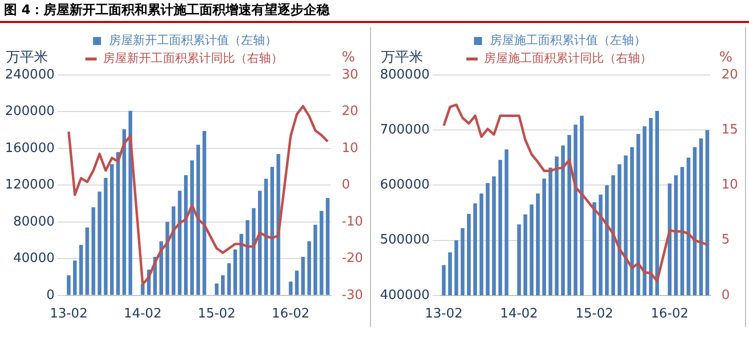 The width and height of the screenshot is (749, 339). I want to click on y-tick-label: 800000, so click(405, 74).